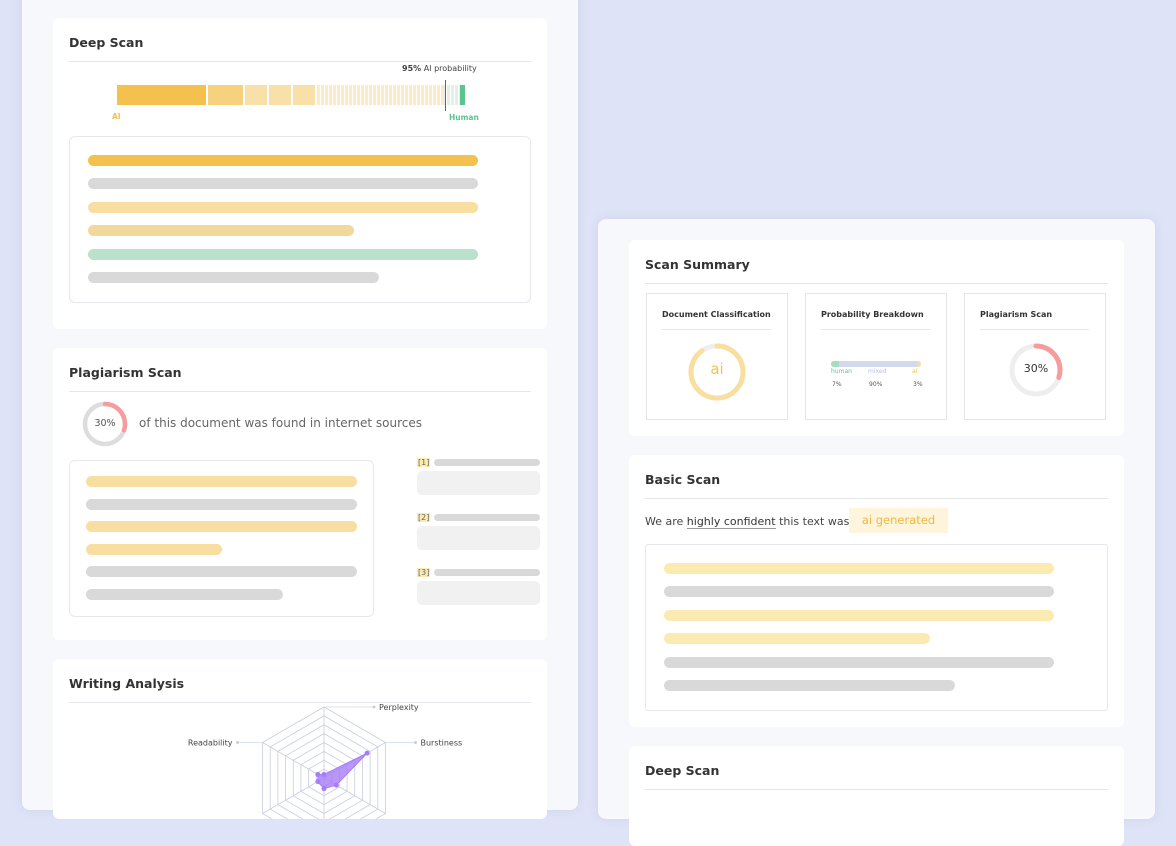  What do you see at coordinates (116, 116) in the screenshot?
I see `ai-label: AI` at bounding box center [116, 116].